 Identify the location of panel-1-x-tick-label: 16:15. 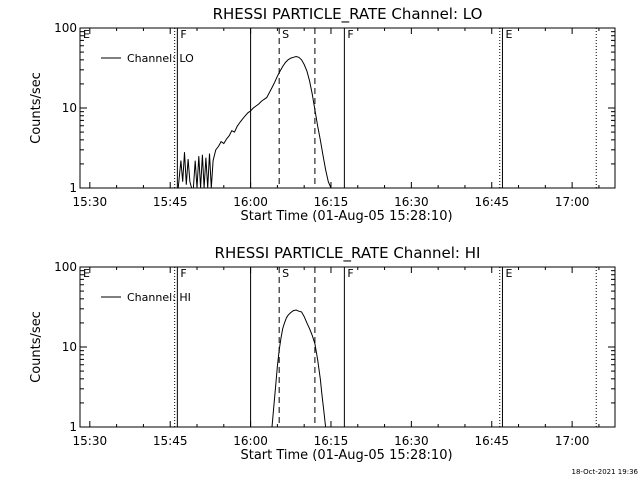
(331, 202).